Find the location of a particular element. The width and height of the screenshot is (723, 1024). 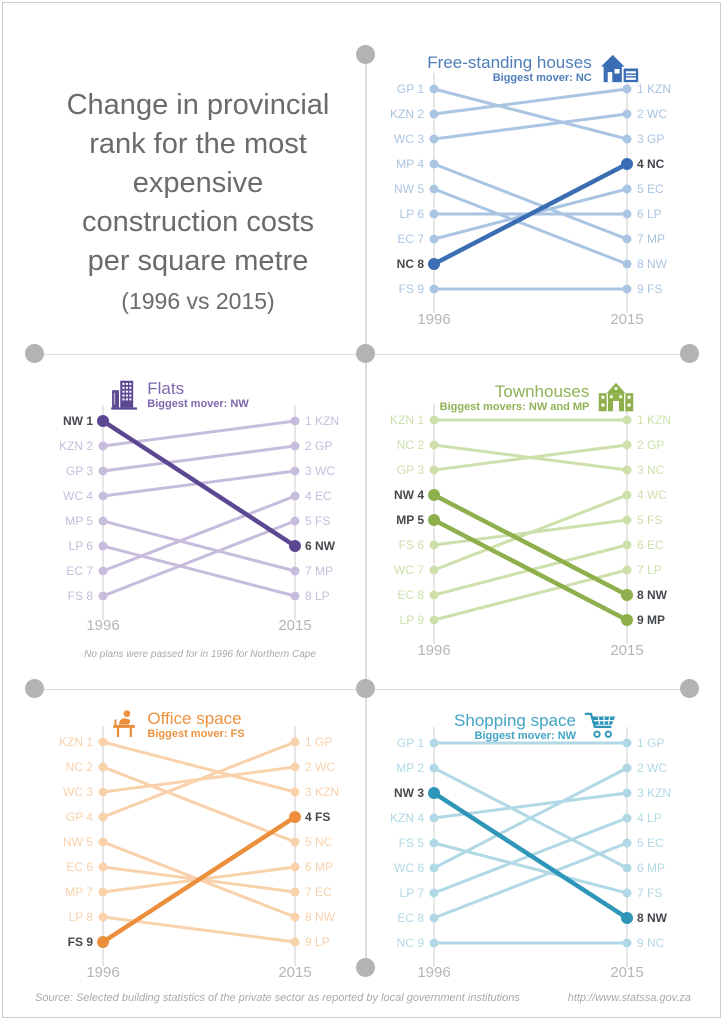

rank-label-left: MP 7 is located at coordinates (79, 892).